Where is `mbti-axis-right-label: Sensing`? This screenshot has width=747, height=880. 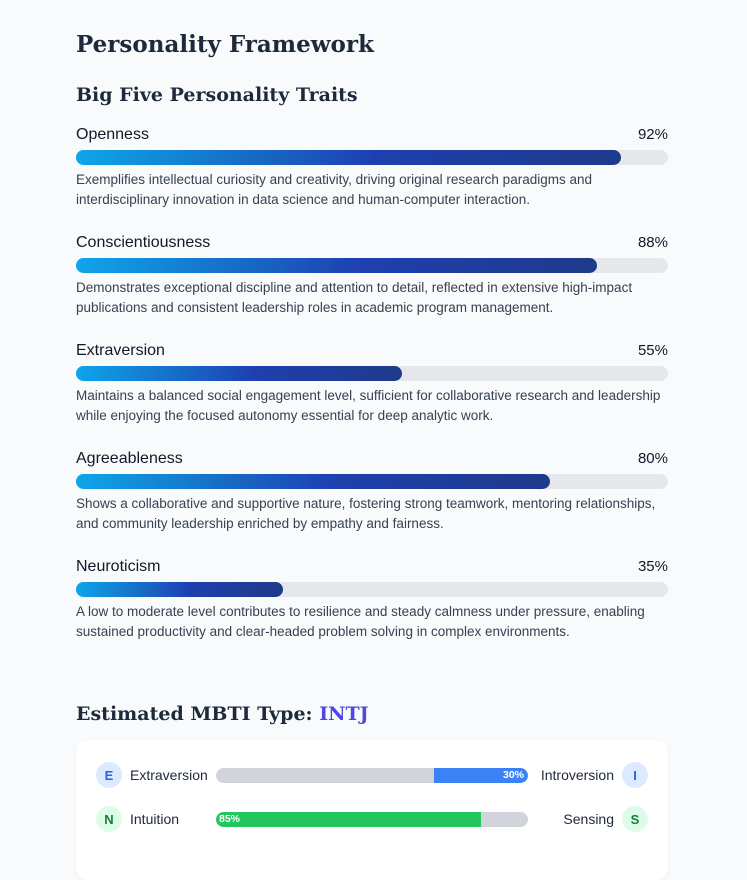
mbti-axis-right-label: Sensing is located at coordinates (588, 819).